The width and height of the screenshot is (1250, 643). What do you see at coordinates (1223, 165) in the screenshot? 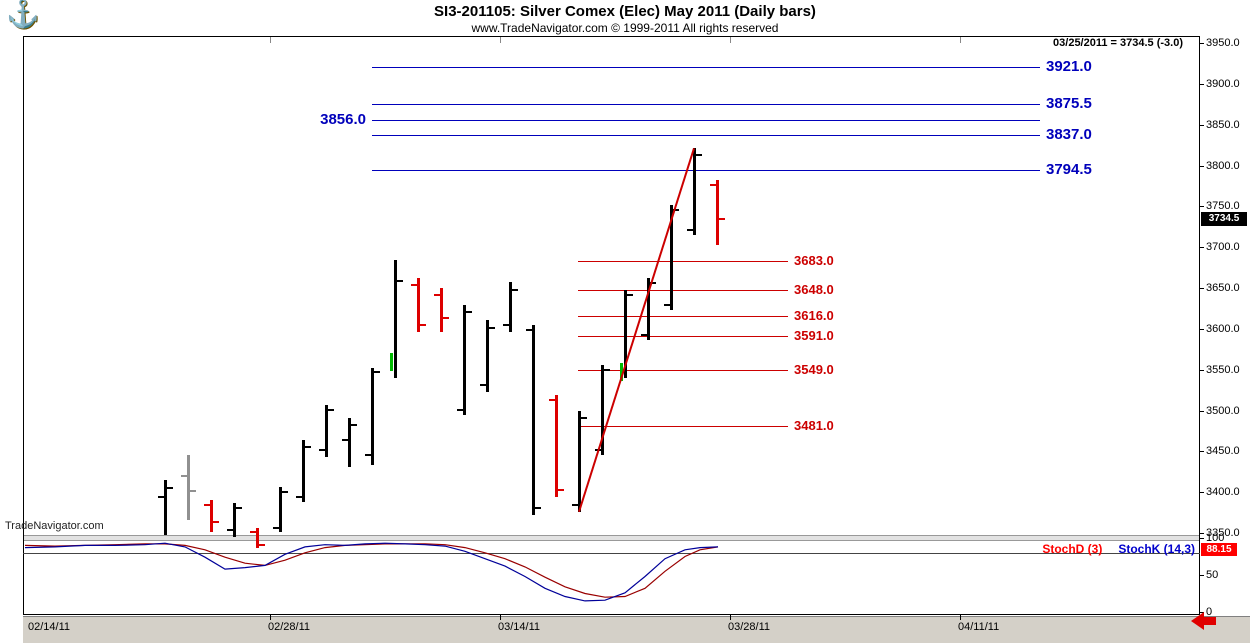
I see `price-tick-label: 3800.0` at bounding box center [1223, 165].